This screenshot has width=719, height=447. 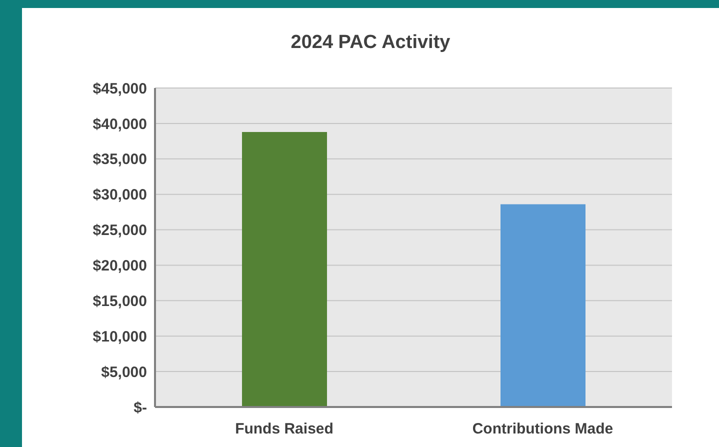 What do you see at coordinates (124, 372) in the screenshot?
I see `y-tick-label: $5,000` at bounding box center [124, 372].